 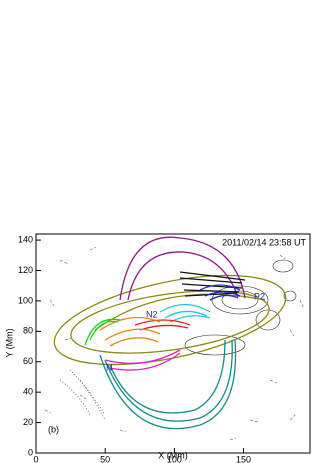 I want to click on y-tick-label: 120, so click(x=25, y=270).